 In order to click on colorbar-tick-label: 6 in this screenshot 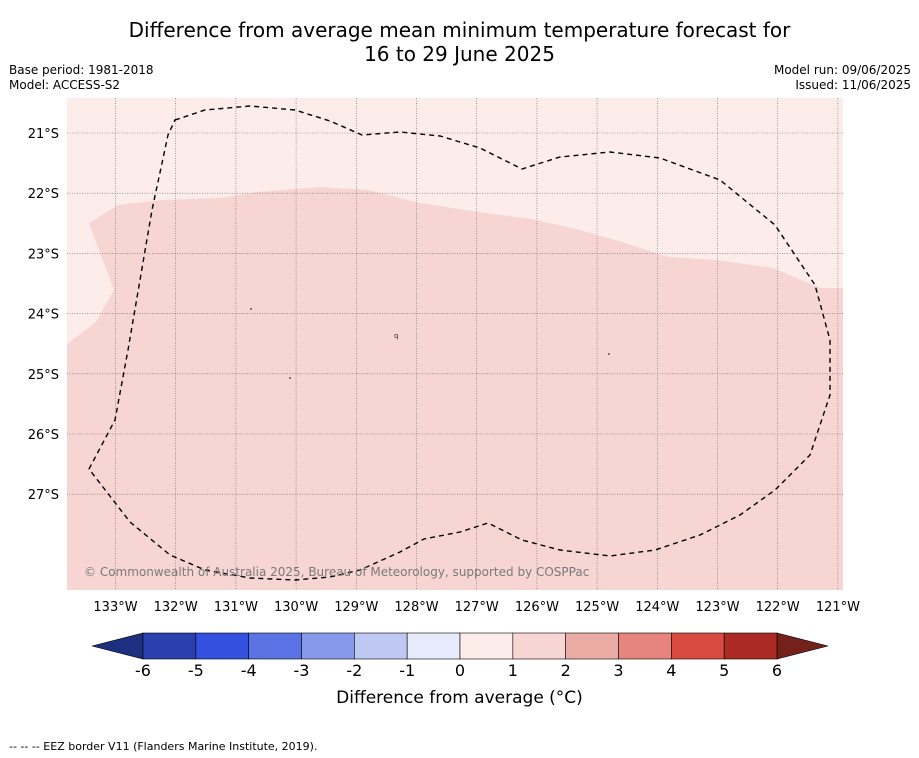, I will do `click(777, 670)`.